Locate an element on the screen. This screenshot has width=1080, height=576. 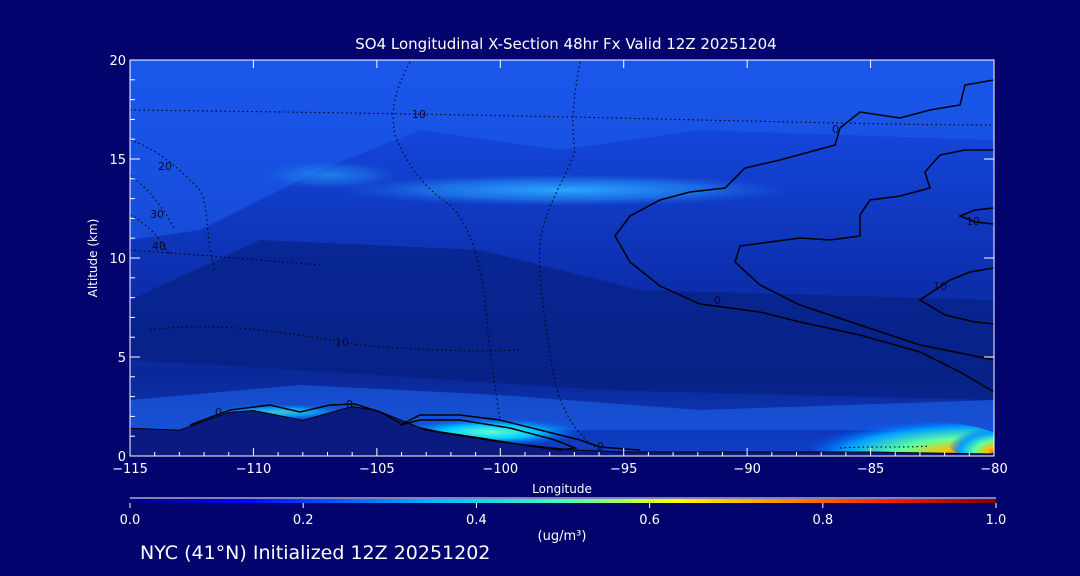
contour-solid-plume-inner is located at coordinates (488, 435).